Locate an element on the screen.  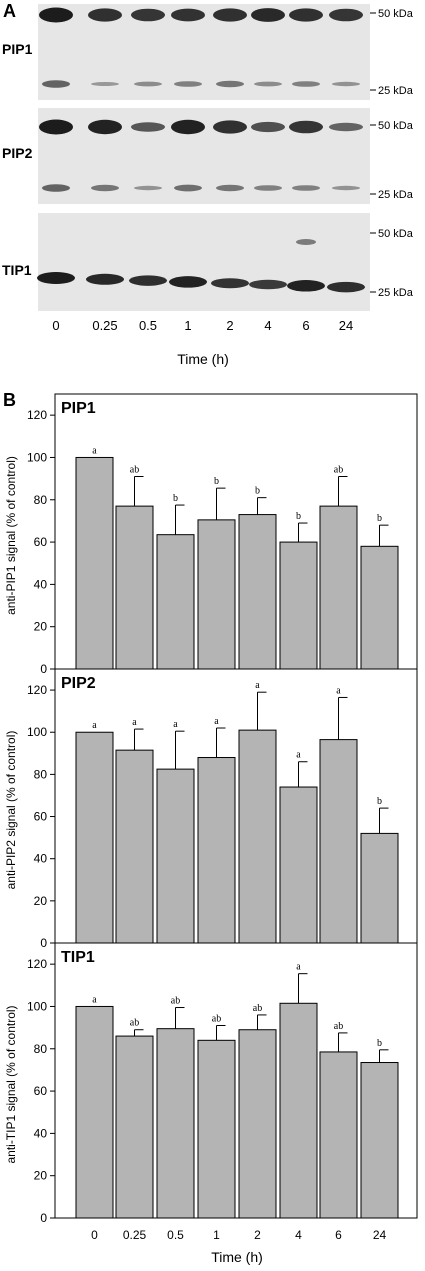
lane-label: 0.25 is located at coordinates (104, 325).